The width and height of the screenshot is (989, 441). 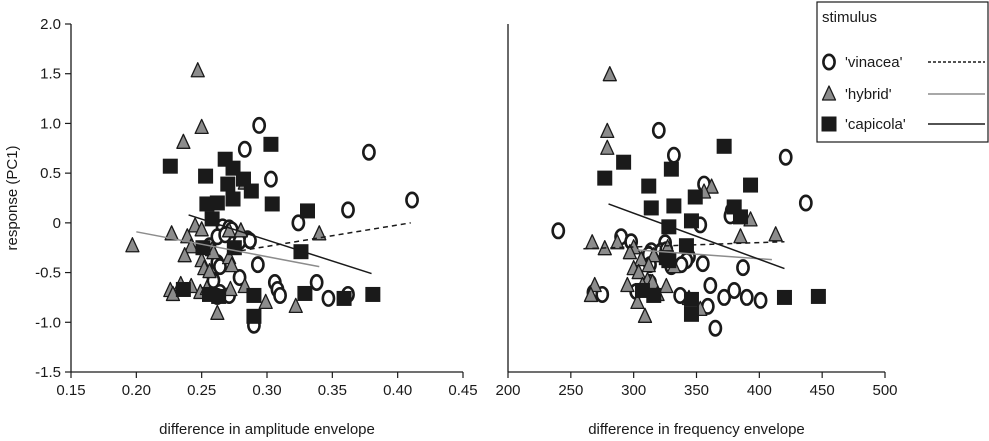 What do you see at coordinates (570, 390) in the screenshot?
I see `x-tick-label: 250` at bounding box center [570, 390].